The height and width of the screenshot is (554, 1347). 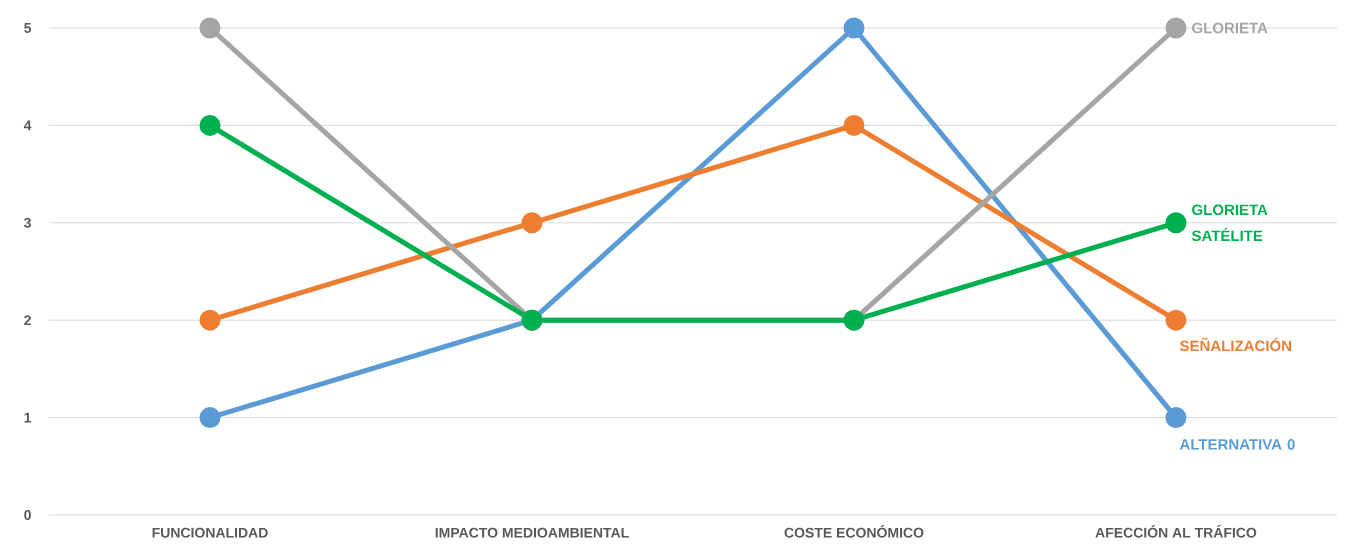 What do you see at coordinates (210, 532) in the screenshot?
I see `x-tick-label: FUNCIONALIDAD` at bounding box center [210, 532].